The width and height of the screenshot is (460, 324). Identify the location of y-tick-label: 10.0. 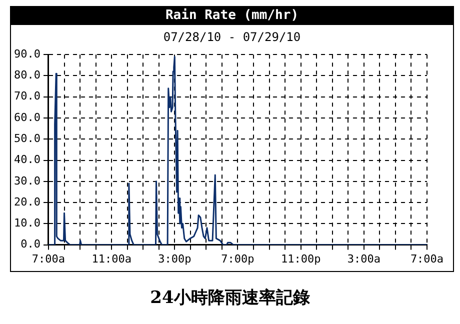
(27, 223).